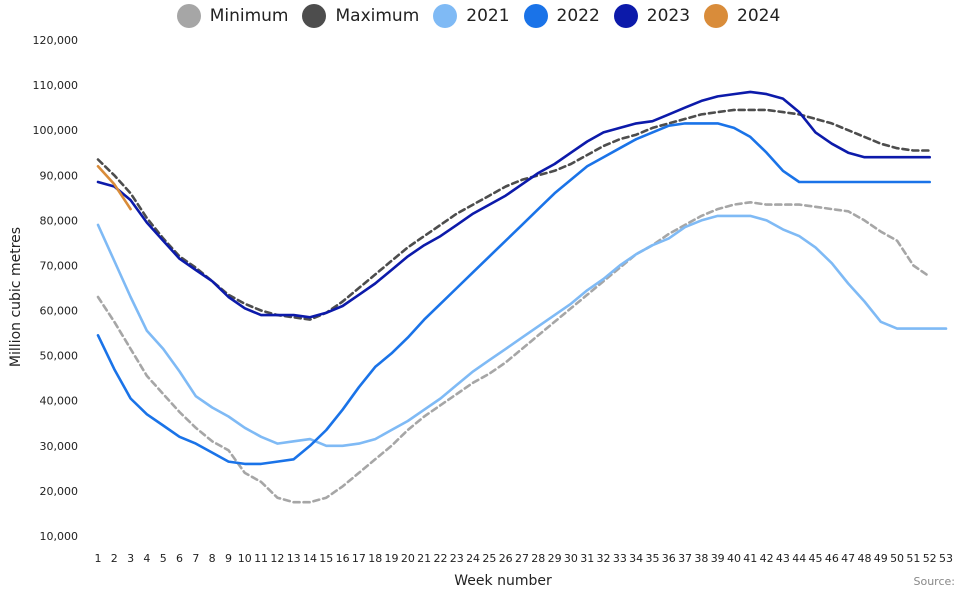 Image resolution: width=957 pixels, height=589 pixels. I want to click on x-tick-label: 45, so click(816, 558).